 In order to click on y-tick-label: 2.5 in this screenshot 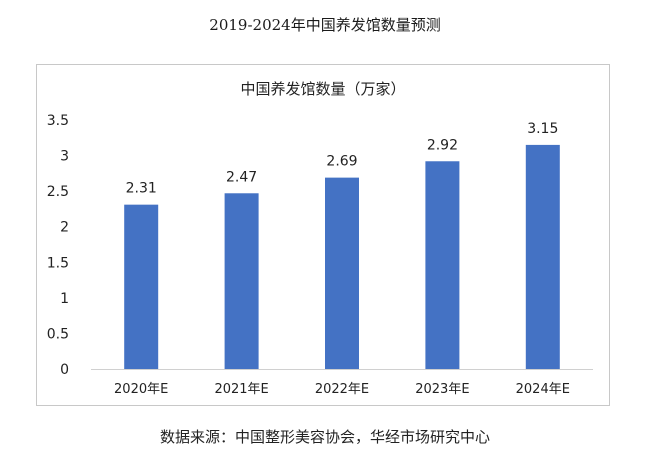, I will do `click(58, 192)`.